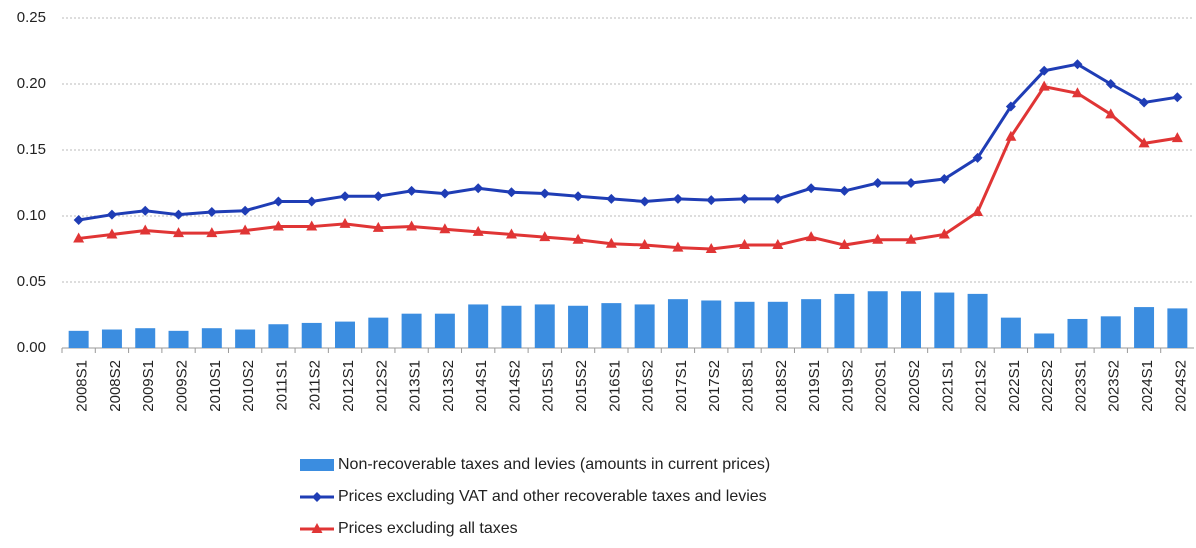  What do you see at coordinates (248, 386) in the screenshot?
I see `x-tick-label: 2010S2` at bounding box center [248, 386].